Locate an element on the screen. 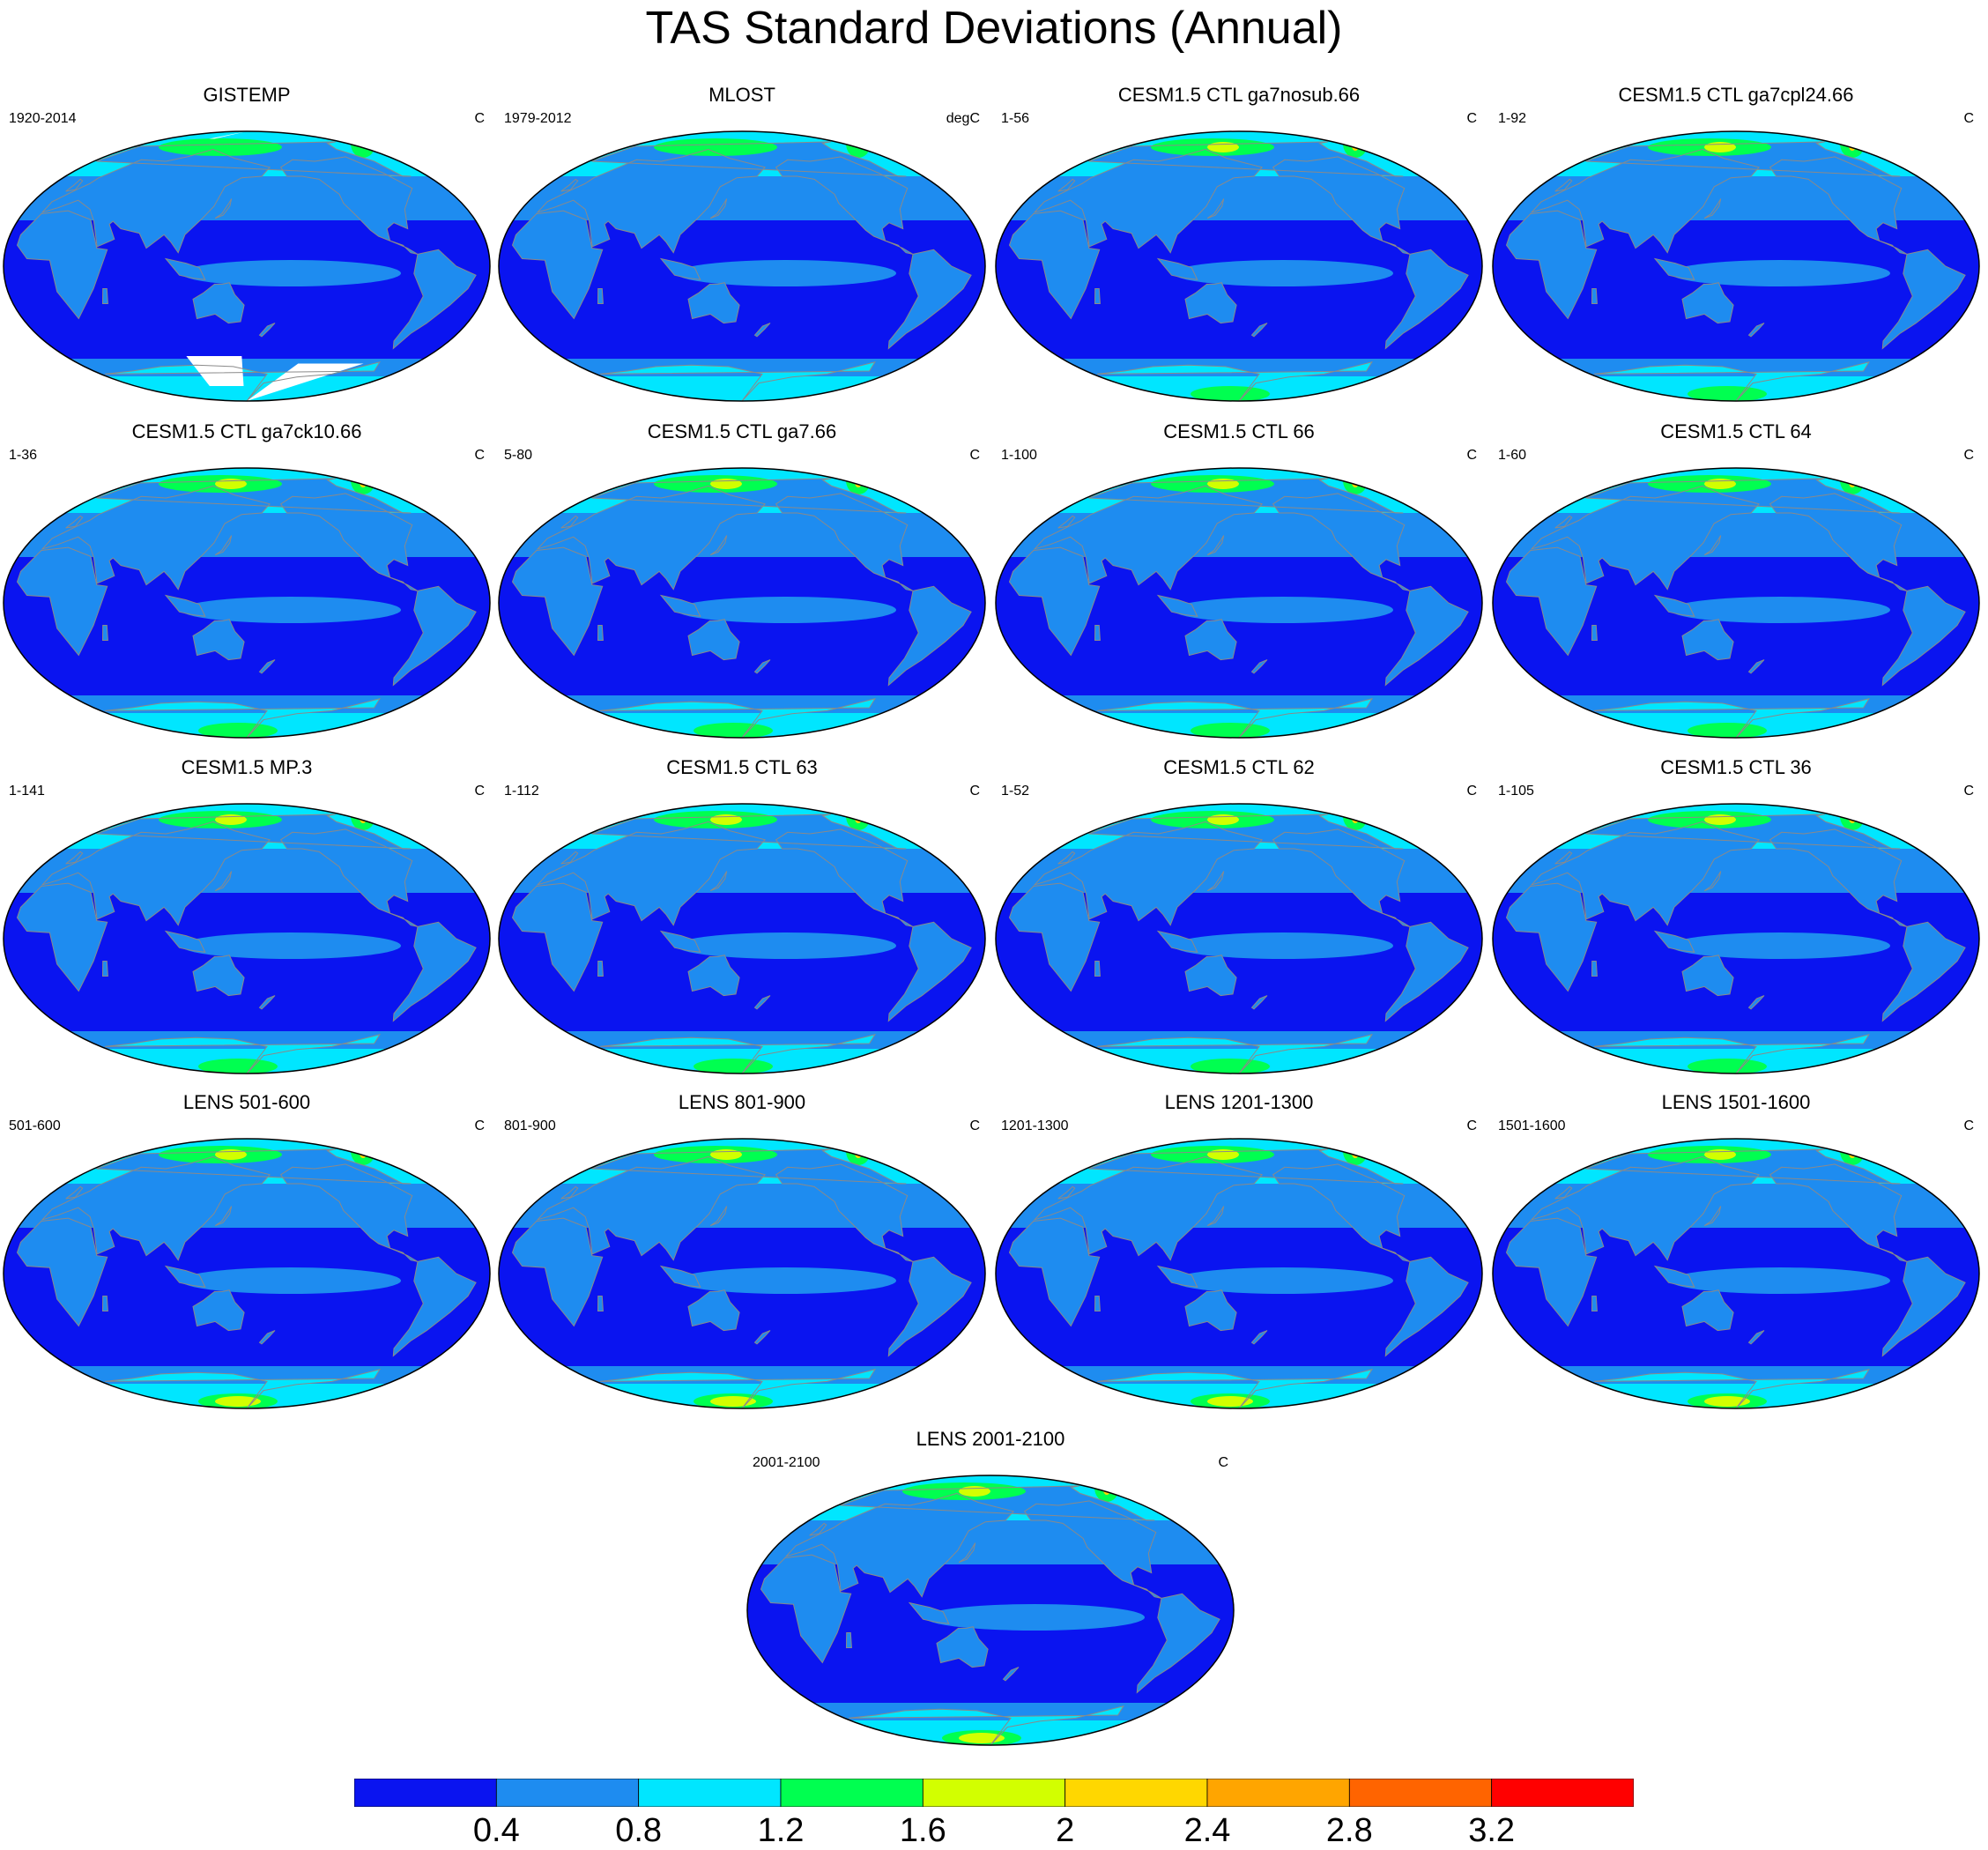 The width and height of the screenshot is (1988, 1850). panel-title: LENS 801-900 is located at coordinates (742, 1102).